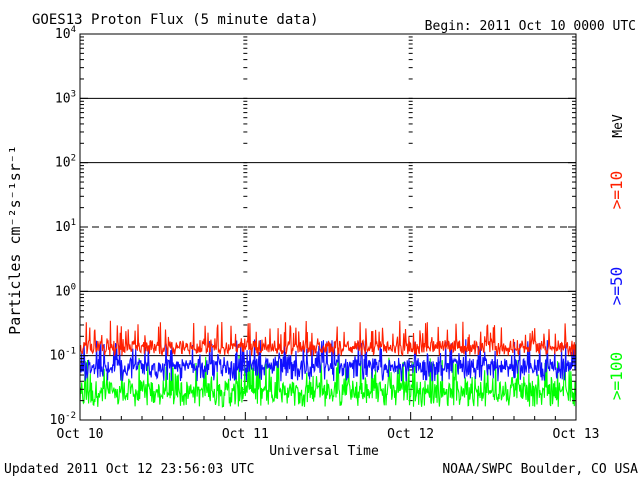  I want to click on legend-unit: MeV, so click(618, 126).